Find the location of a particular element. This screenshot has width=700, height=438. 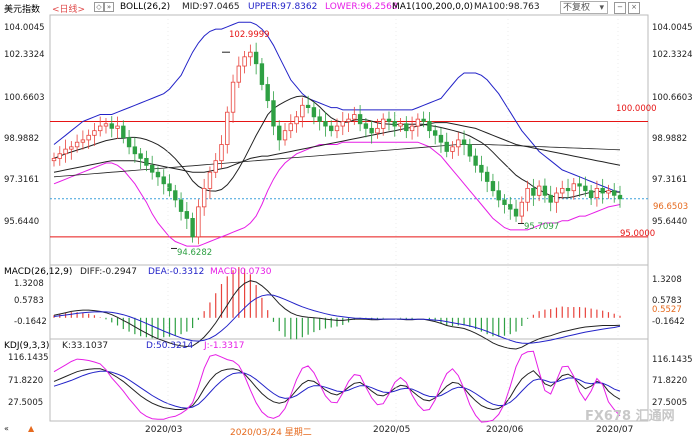

macd-dea-line is located at coordinates (337, 319).